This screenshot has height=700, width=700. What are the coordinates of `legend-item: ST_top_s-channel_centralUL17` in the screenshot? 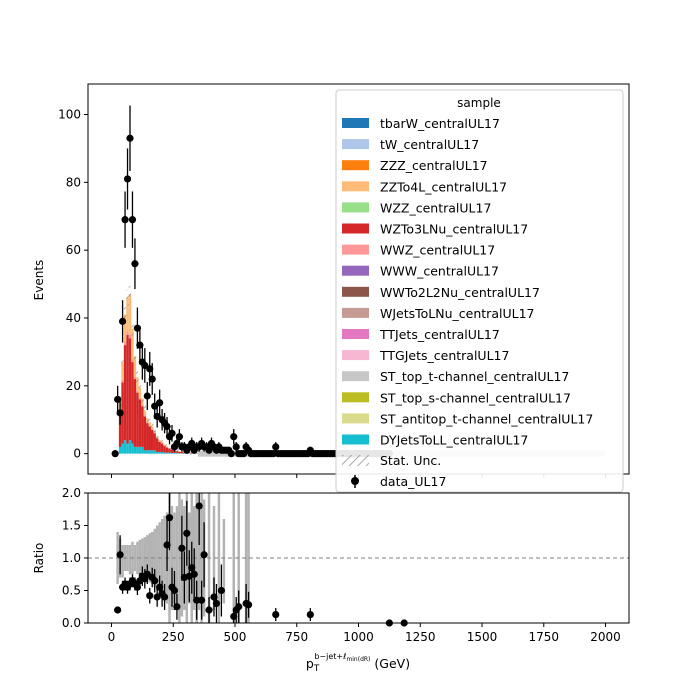 It's located at (456, 397).